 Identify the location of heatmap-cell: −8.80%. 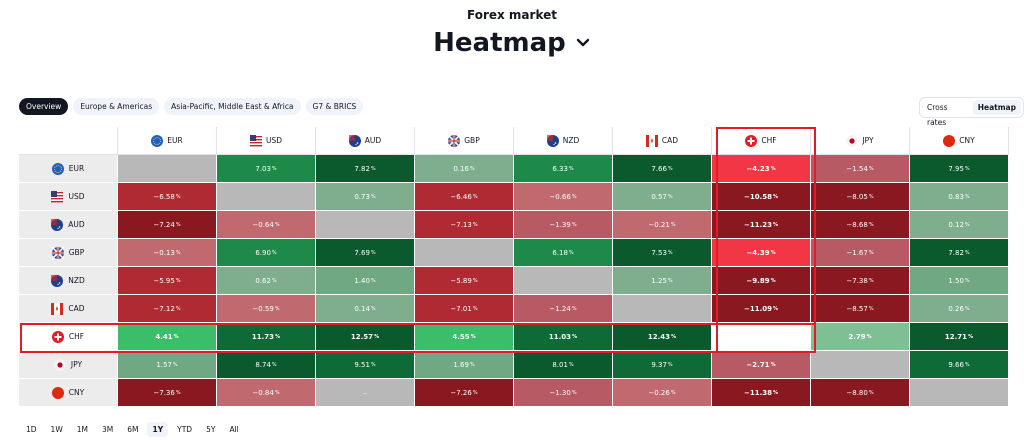
(860, 393).